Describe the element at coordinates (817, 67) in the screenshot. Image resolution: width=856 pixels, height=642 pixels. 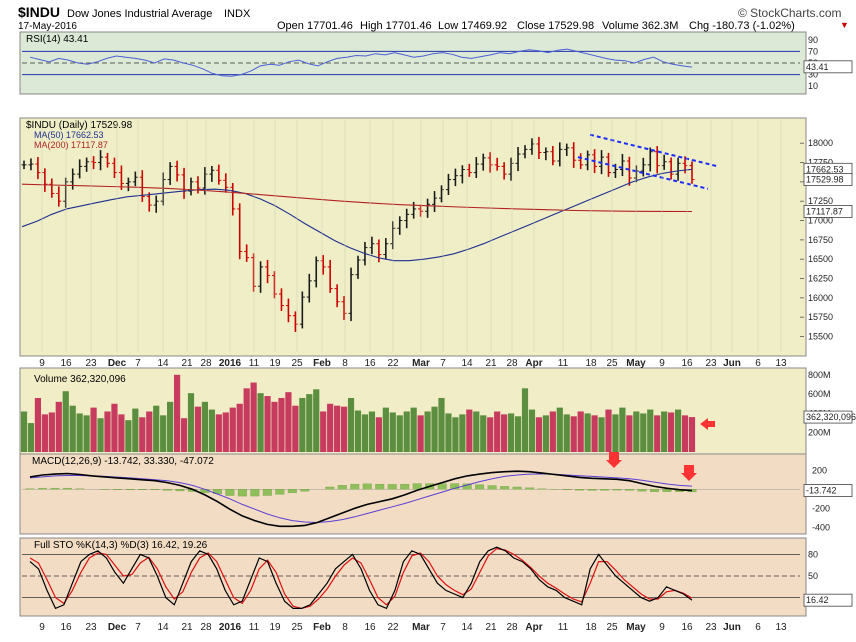
I see `rsi-last-value: 43.41` at that location.